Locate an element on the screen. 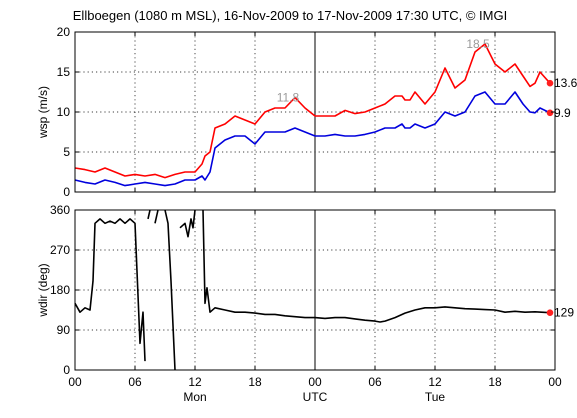  wdir-ytick-label-0: 0 is located at coordinates (66, 370).